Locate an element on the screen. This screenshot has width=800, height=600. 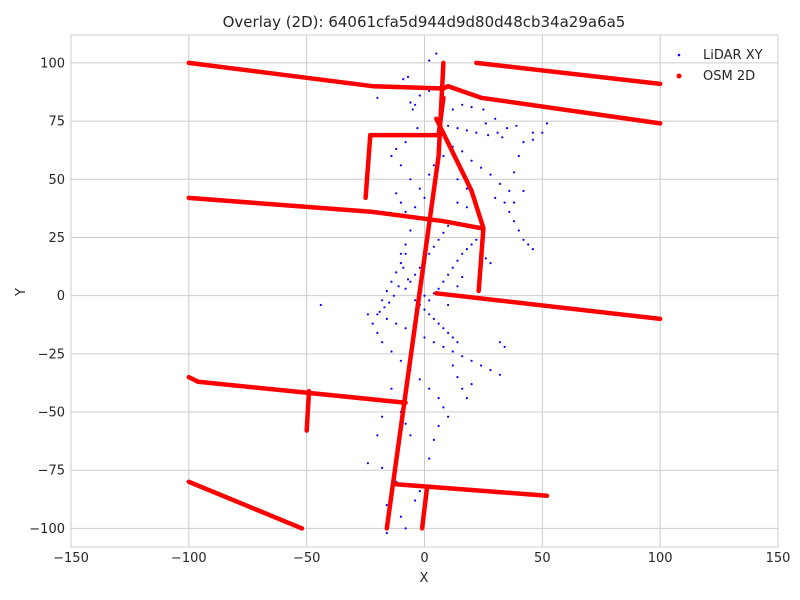
y-tick-label: 25 is located at coordinates (56, 238).